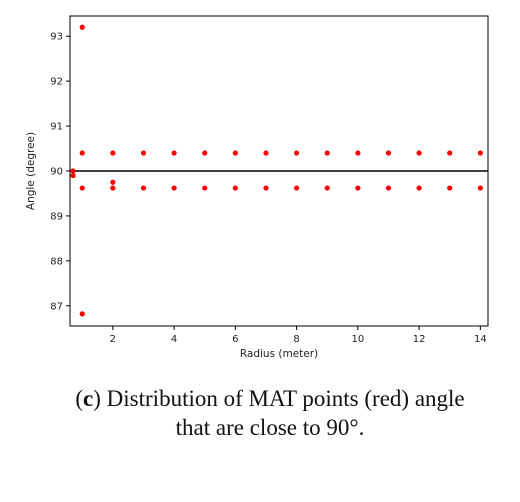  I want to click on y-tick-label: 87, so click(56, 306).